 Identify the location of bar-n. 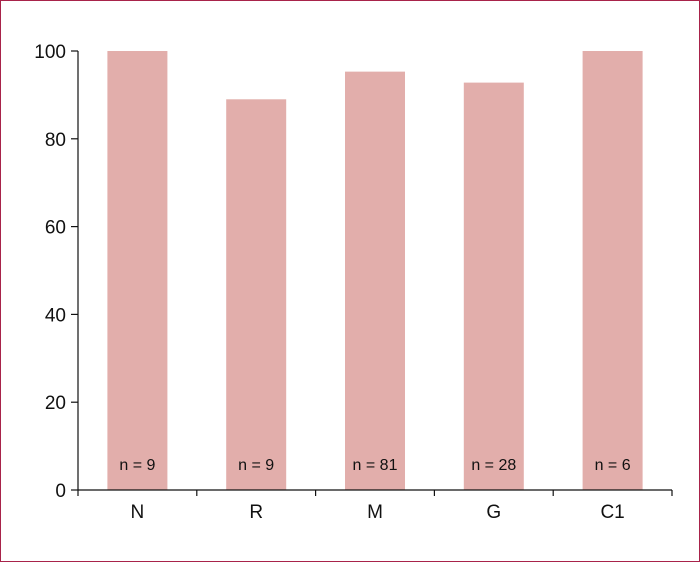
(137, 270).